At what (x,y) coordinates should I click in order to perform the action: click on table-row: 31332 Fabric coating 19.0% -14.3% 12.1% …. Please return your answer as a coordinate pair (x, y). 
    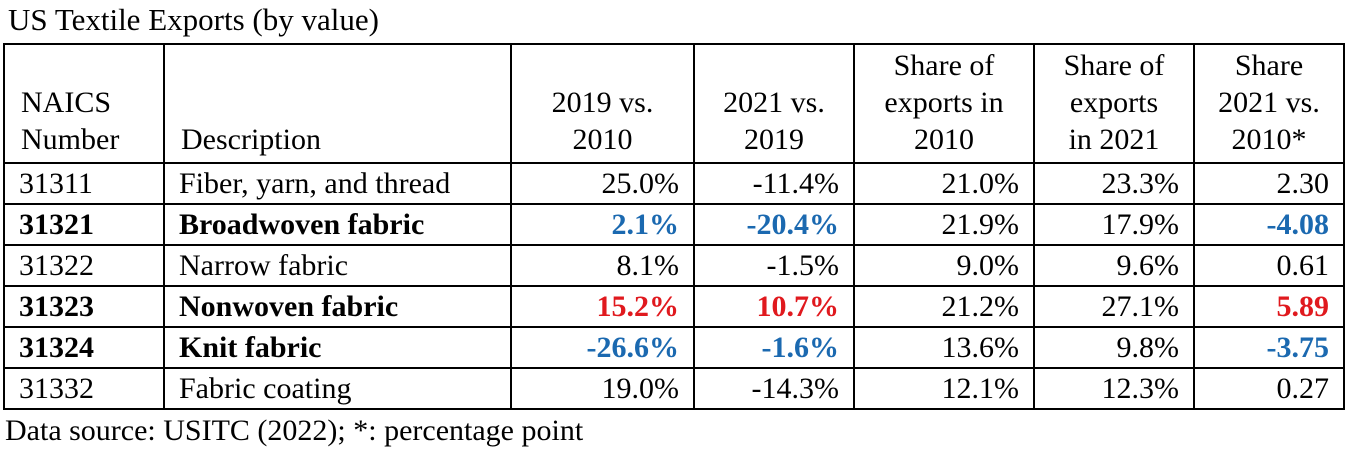
    Looking at the image, I should click on (674, 388).